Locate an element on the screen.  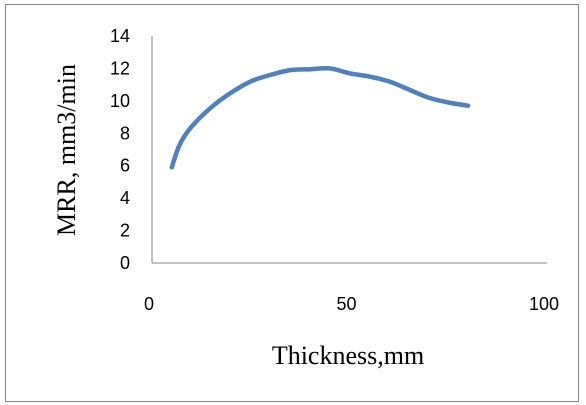
y-tick-label: 8 is located at coordinates (125, 133).